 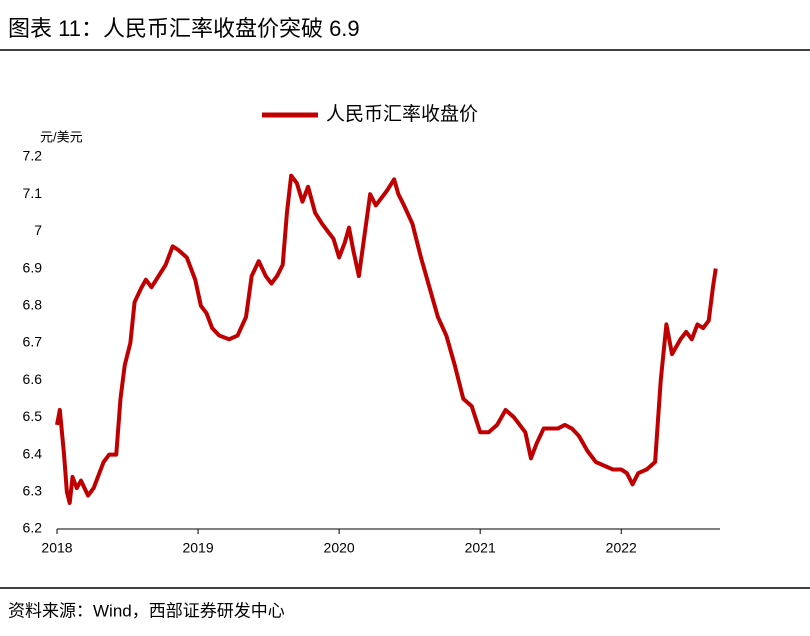 I want to click on x-tick-label: 2020, so click(x=339, y=548).